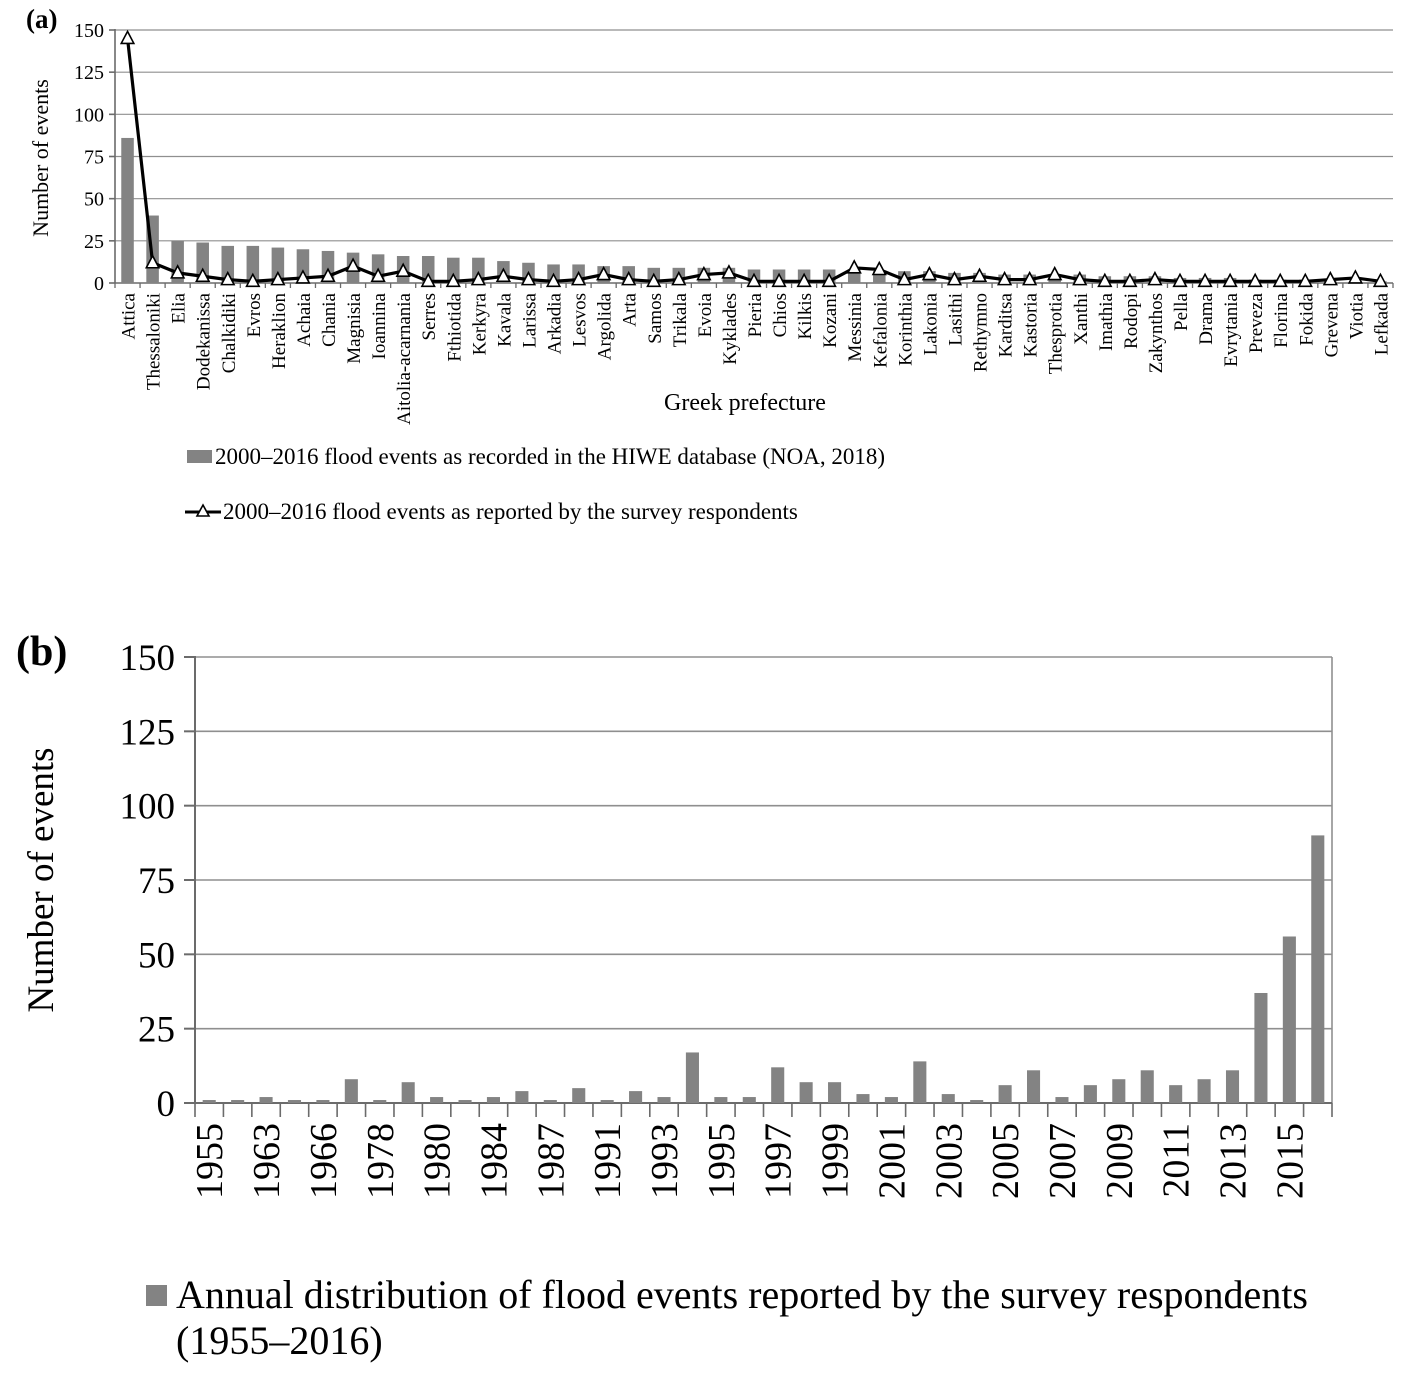 Image resolution: width=1412 pixels, height=1375 pixels. What do you see at coordinates (94, 200) in the screenshot?
I see `y-tick-label: 50` at bounding box center [94, 200].